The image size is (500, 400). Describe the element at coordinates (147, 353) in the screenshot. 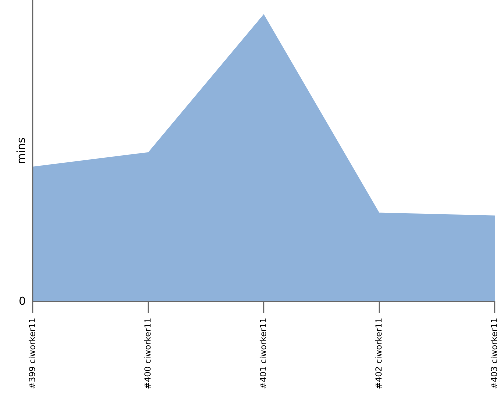

I see `x-tick-label: #400 ciworker11` at that location.